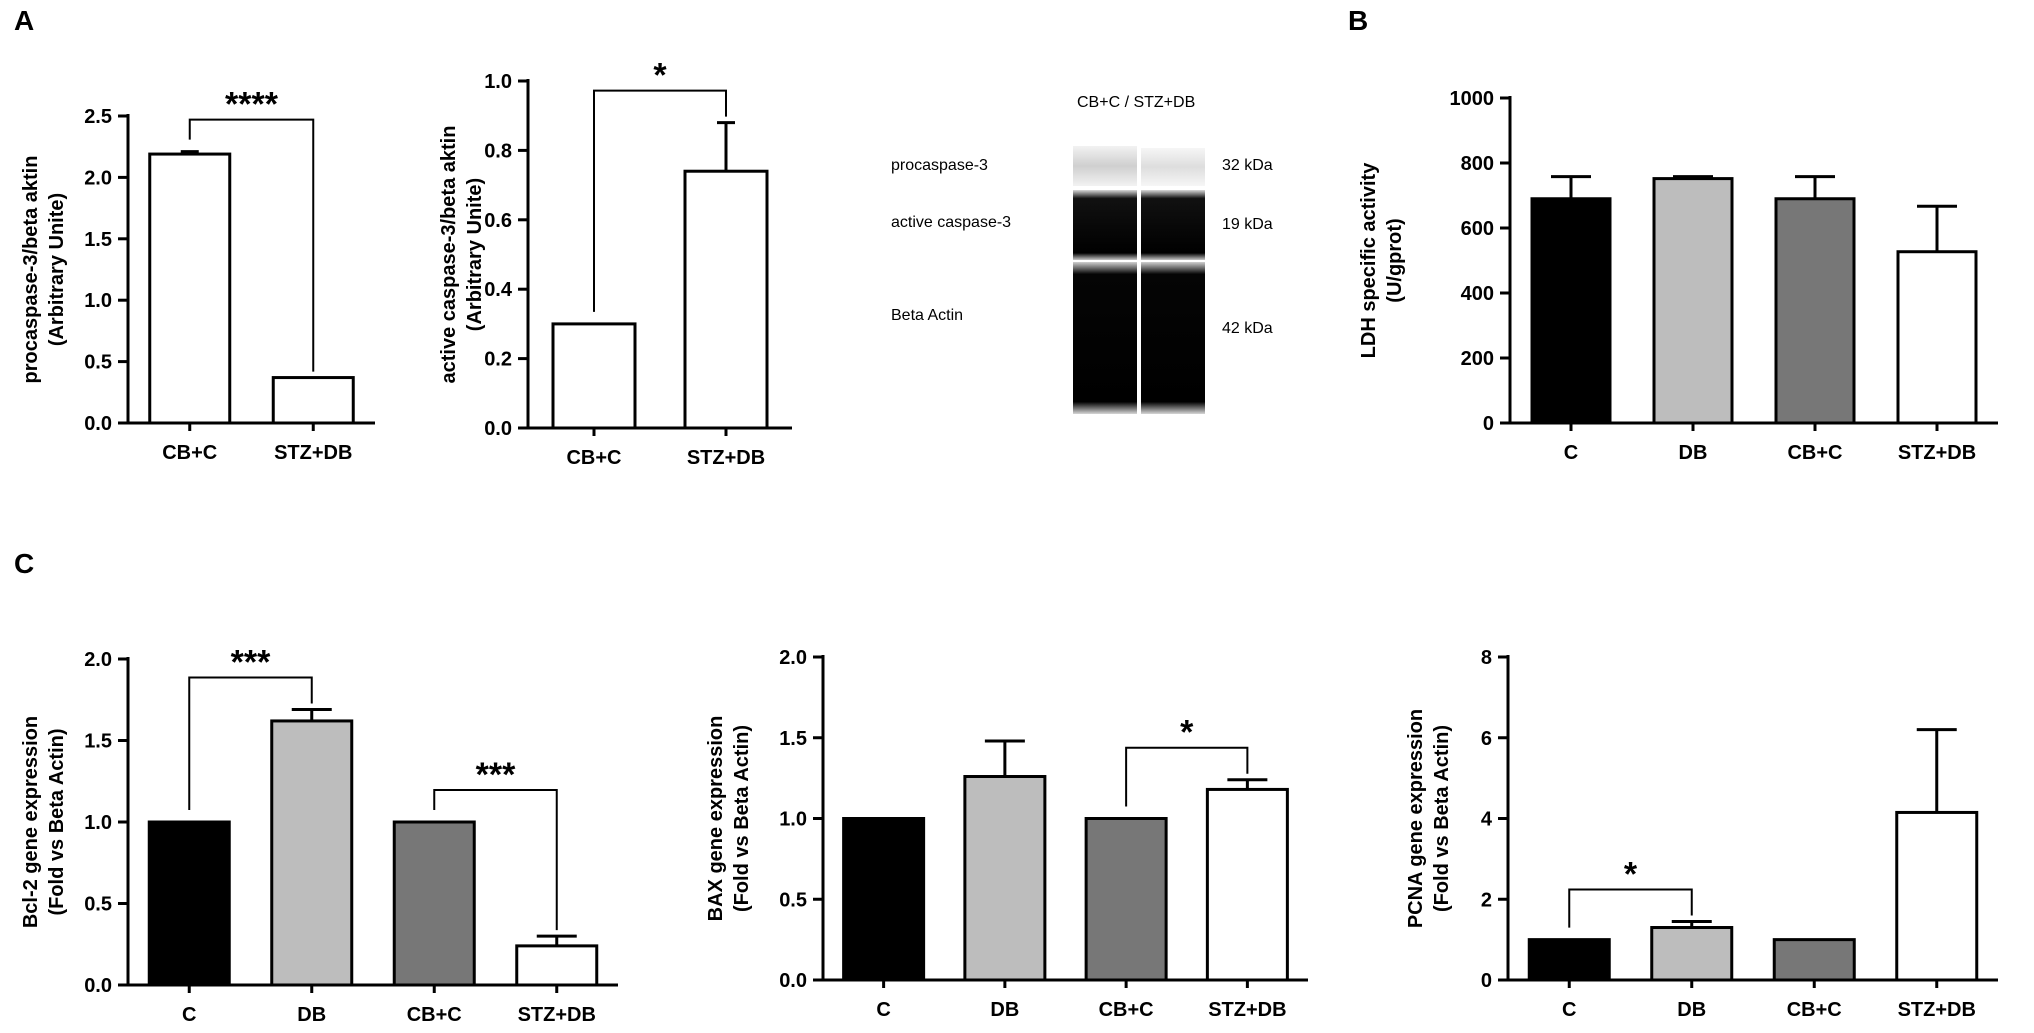 Image resolution: width=2034 pixels, height=1033 pixels. Describe the element at coordinates (31, 822) in the screenshot. I see `y-axis-label: Bcl-2 gene expression` at that location.